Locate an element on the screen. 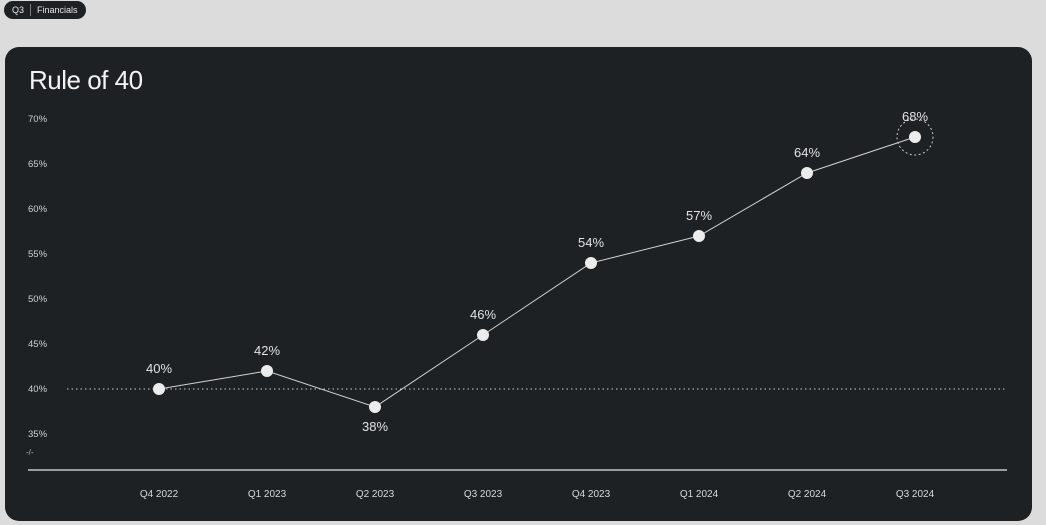 The width and height of the screenshot is (1046, 525). section-badge: Q3 Financials is located at coordinates (45, 10).